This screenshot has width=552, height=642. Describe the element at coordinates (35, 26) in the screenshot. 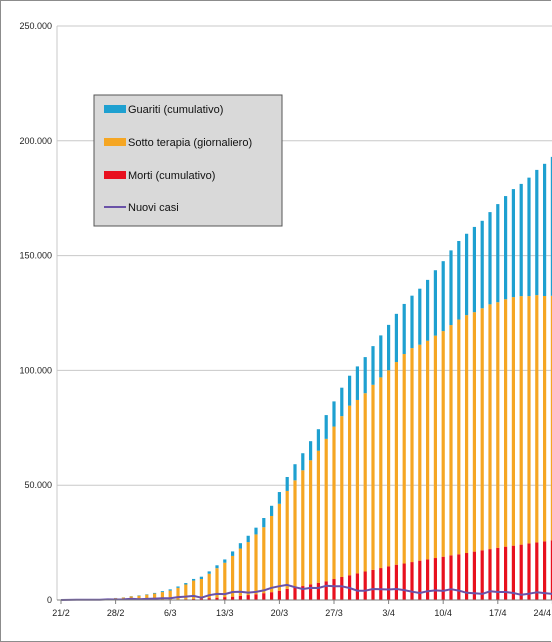

I see `y-tick-label: 250.000` at that location.